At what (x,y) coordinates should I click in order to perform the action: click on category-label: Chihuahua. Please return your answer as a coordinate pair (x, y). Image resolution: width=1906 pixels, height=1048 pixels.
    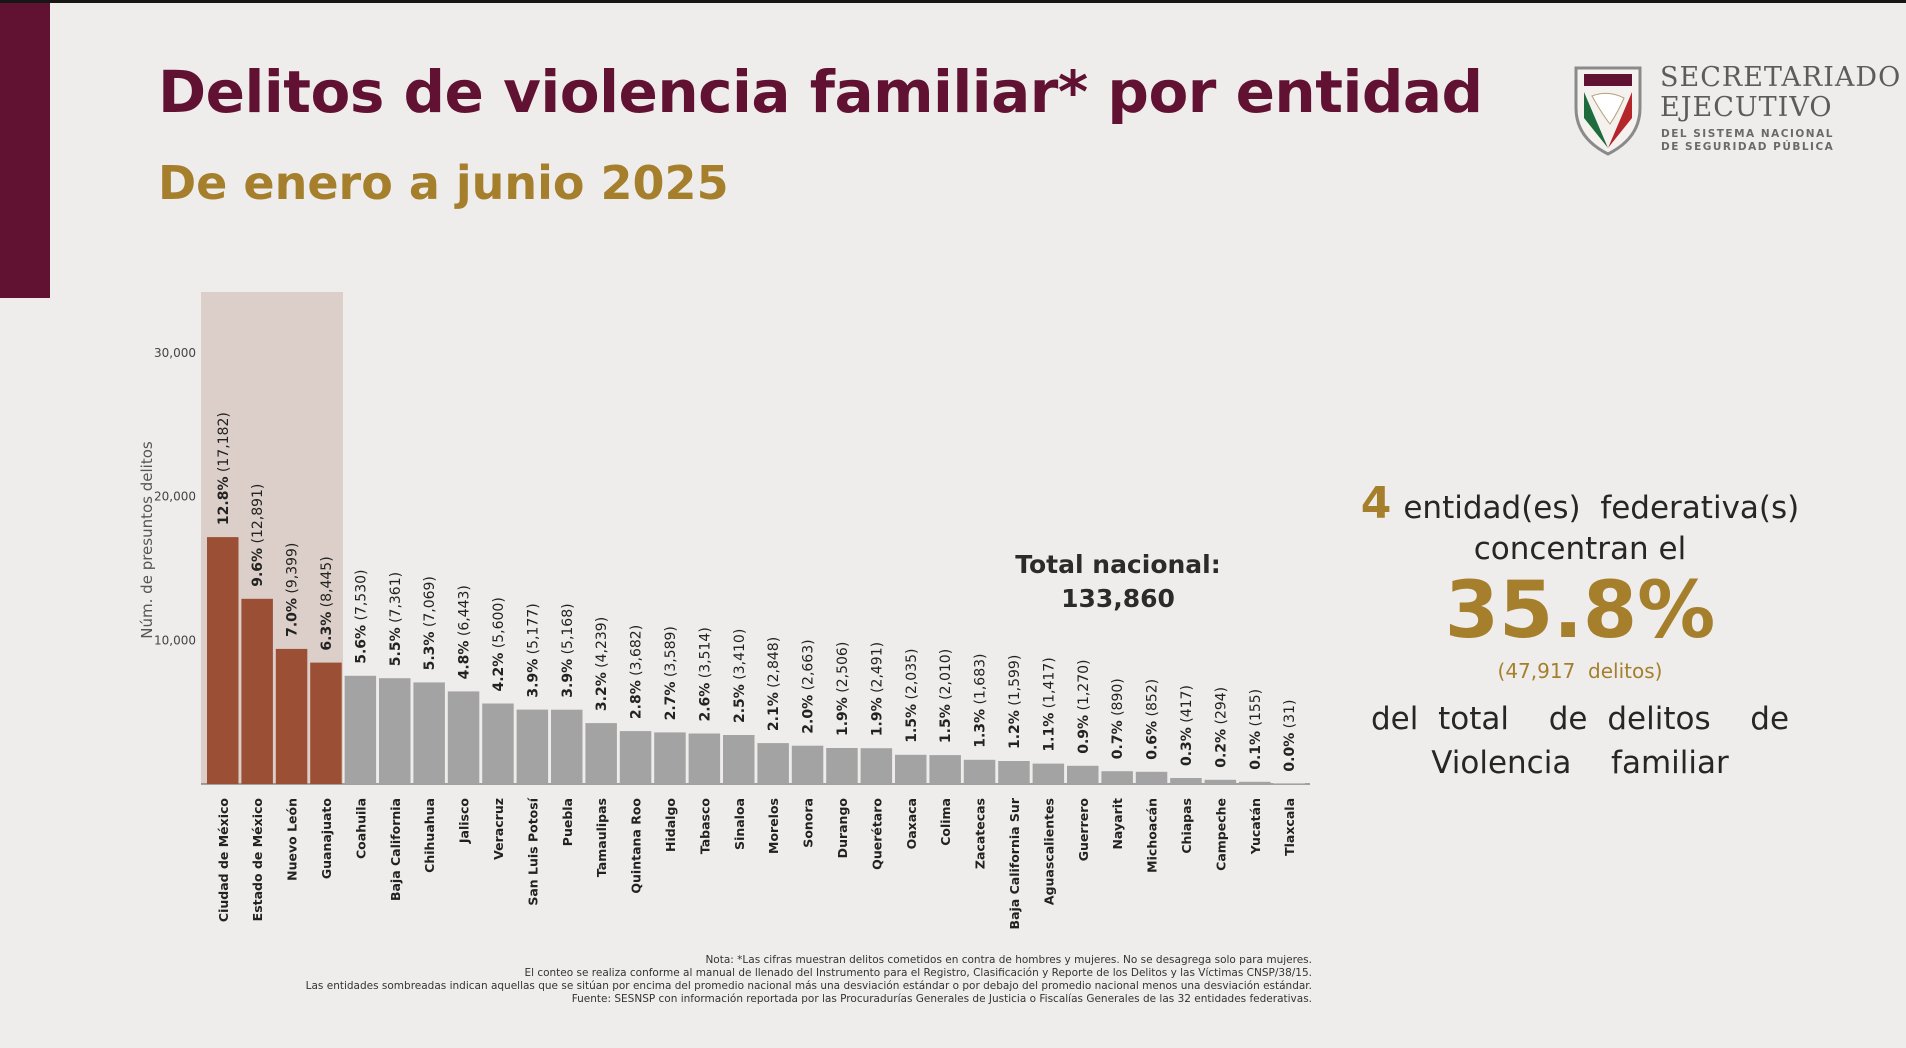
    Looking at the image, I should click on (429, 835).